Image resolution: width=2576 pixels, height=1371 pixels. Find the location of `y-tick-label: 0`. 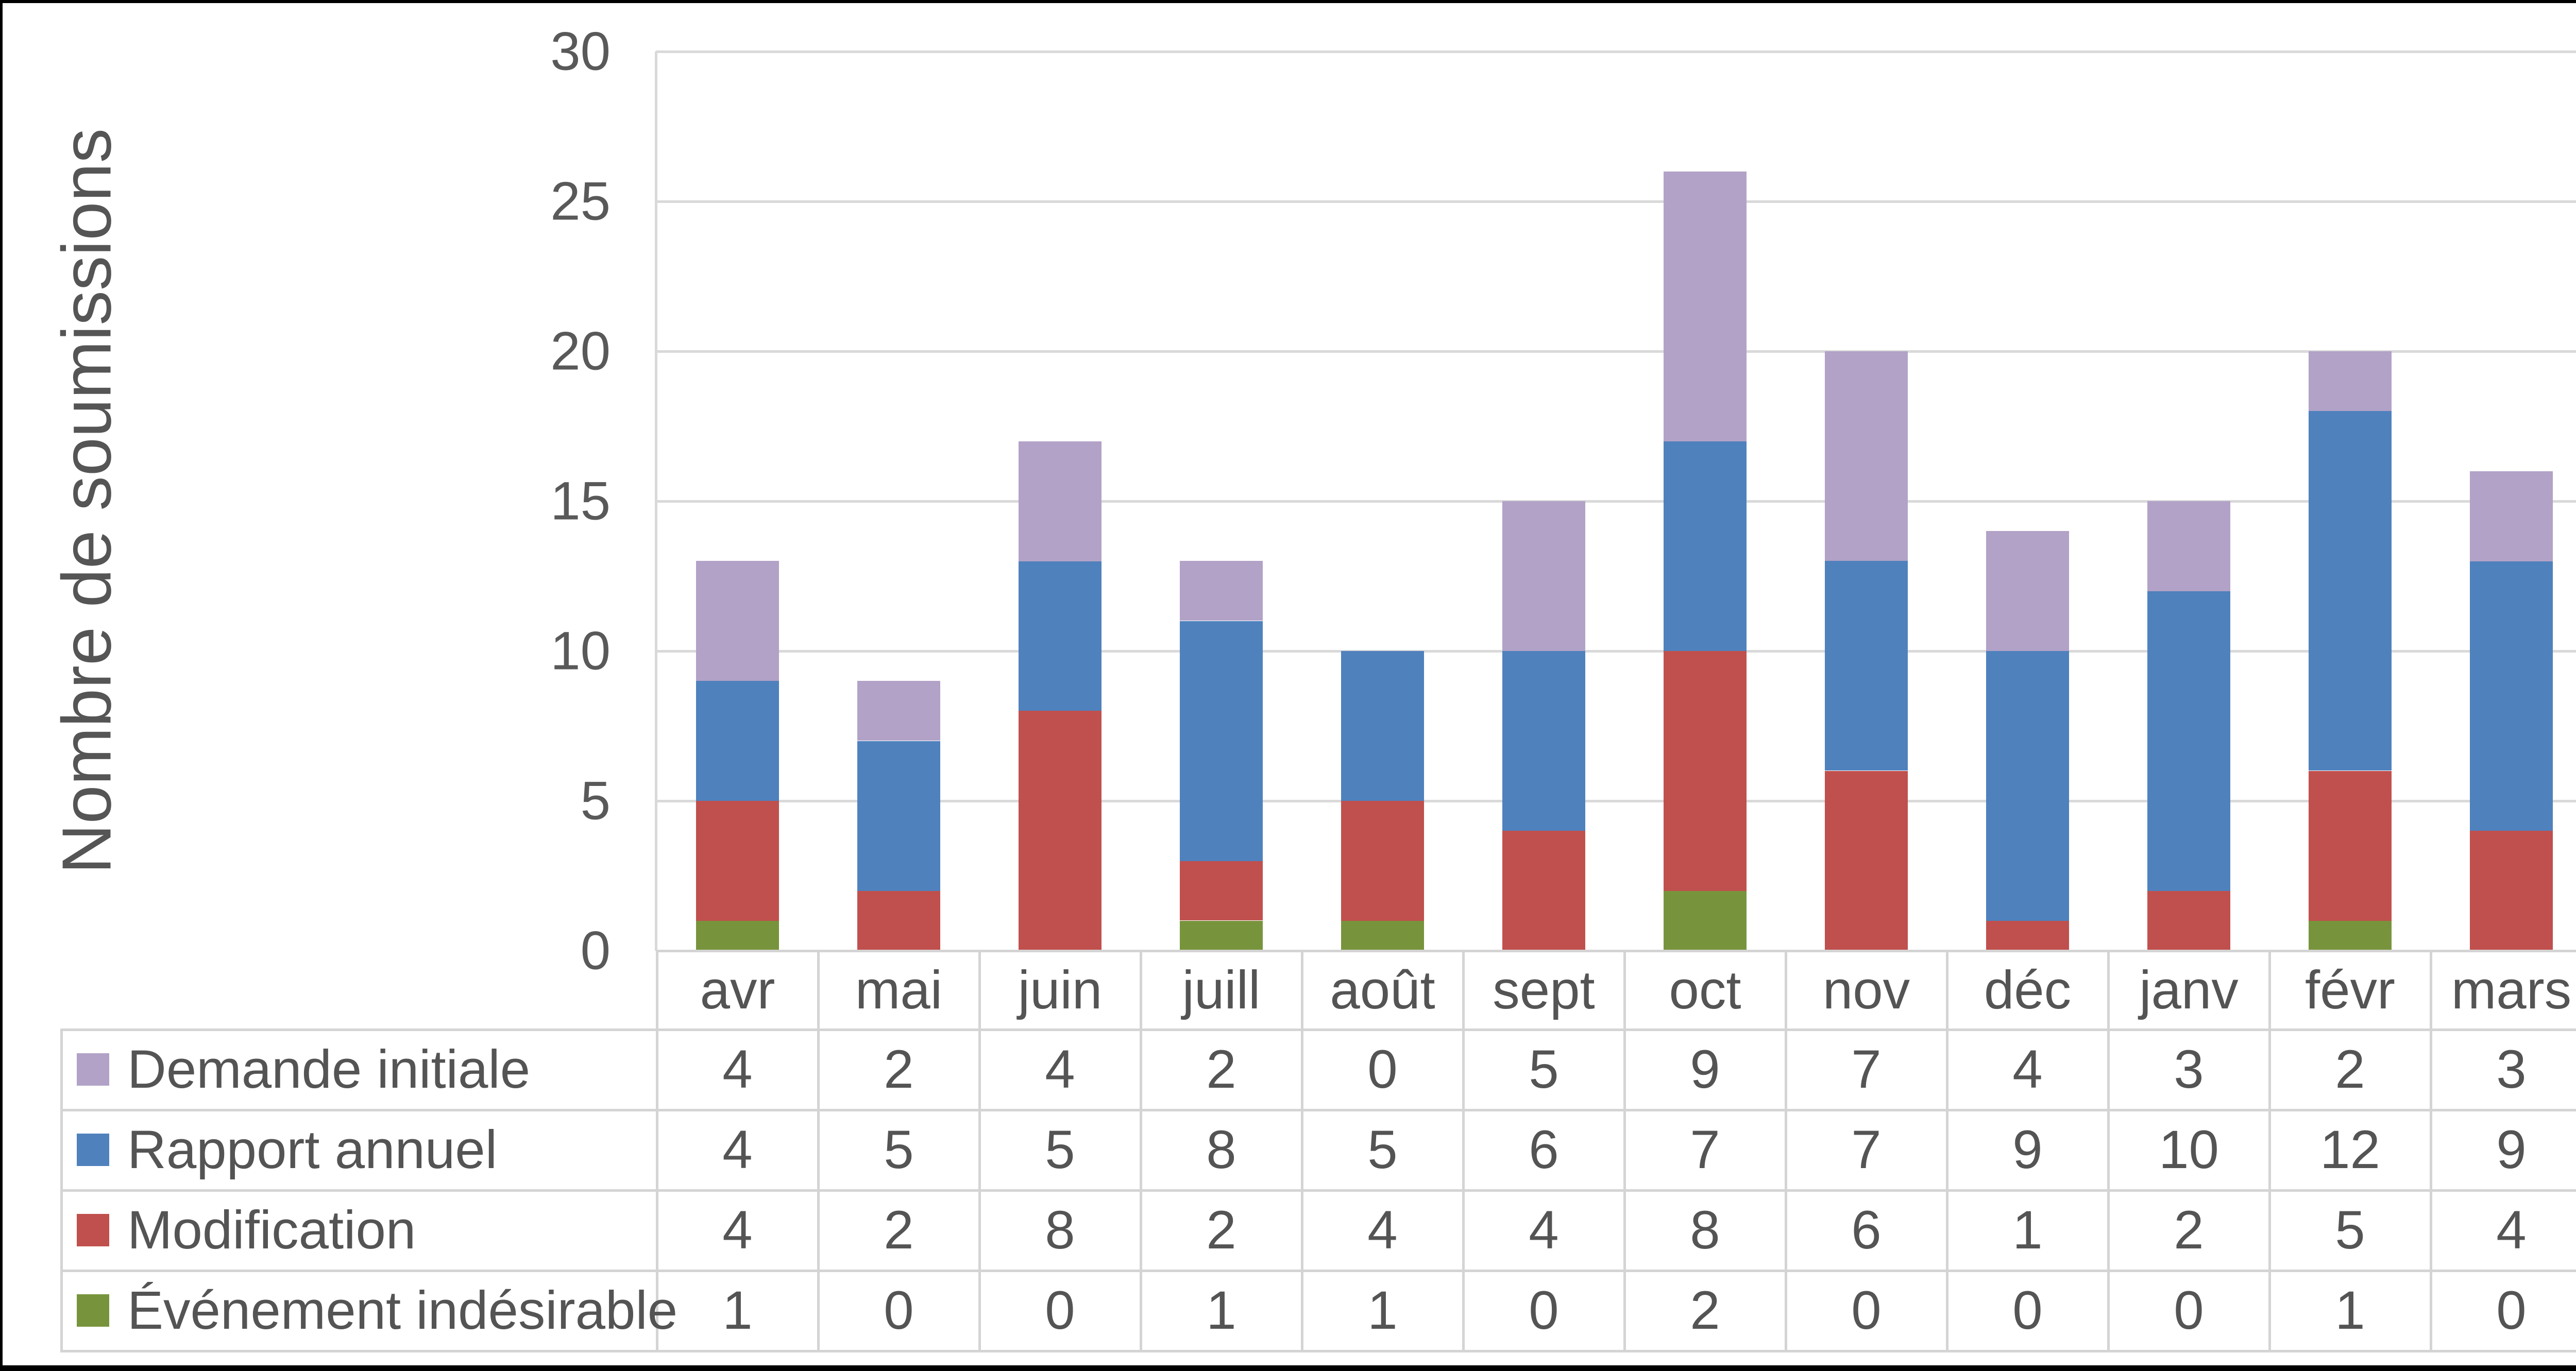

y-tick-label: 0 is located at coordinates (595, 950).